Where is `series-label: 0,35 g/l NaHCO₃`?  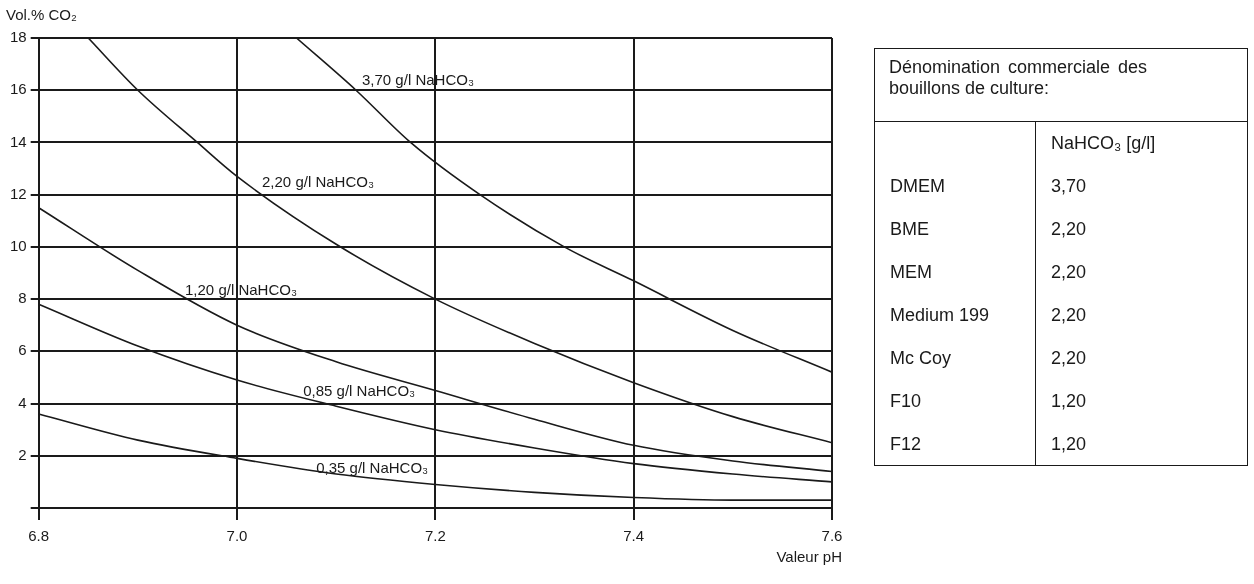 series-label: 0,35 g/l NaHCO₃ is located at coordinates (372, 468).